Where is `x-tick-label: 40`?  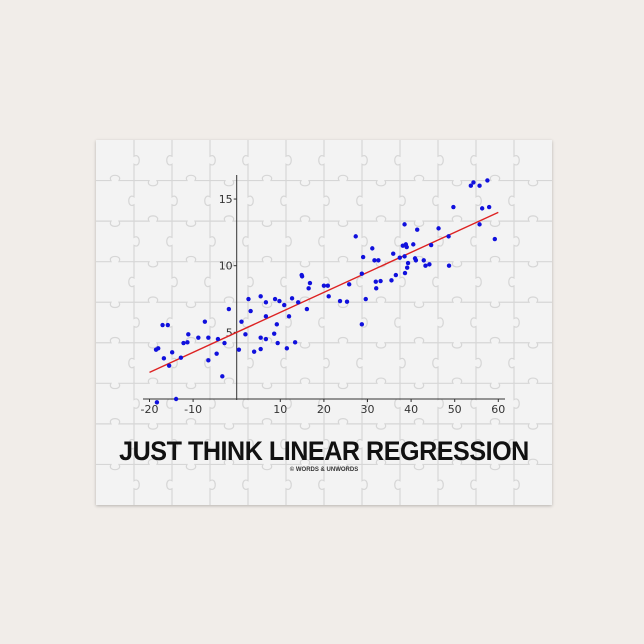 x-tick-label: 40 is located at coordinates (411, 409).